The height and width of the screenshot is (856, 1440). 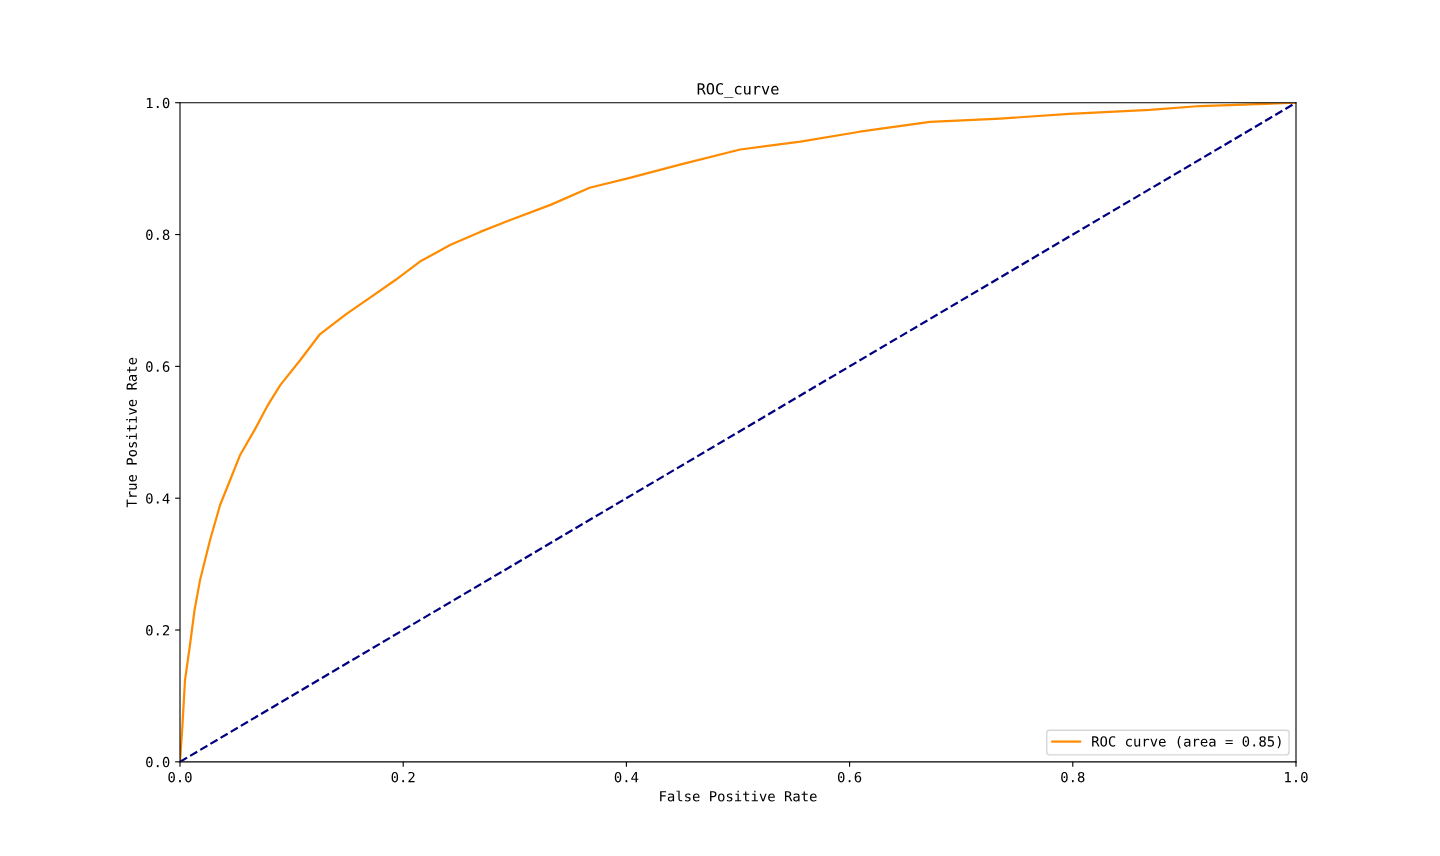 I want to click on x-tick-label: 1.0, so click(x=1296, y=777).